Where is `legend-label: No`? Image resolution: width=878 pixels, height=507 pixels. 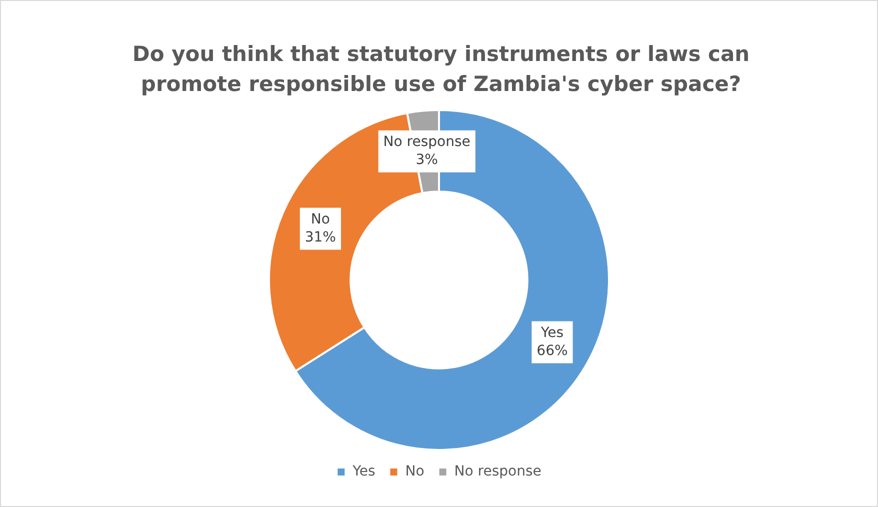
legend-label: No is located at coordinates (414, 472).